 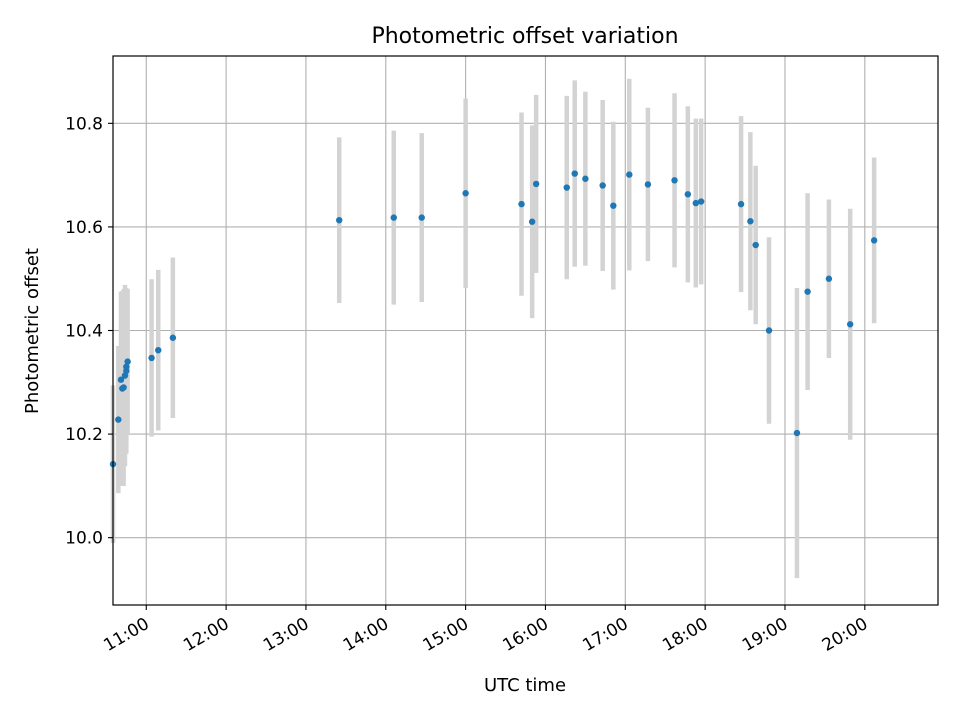 What do you see at coordinates (765, 635) in the screenshot?
I see `x-tick-label: 19:00` at bounding box center [765, 635].